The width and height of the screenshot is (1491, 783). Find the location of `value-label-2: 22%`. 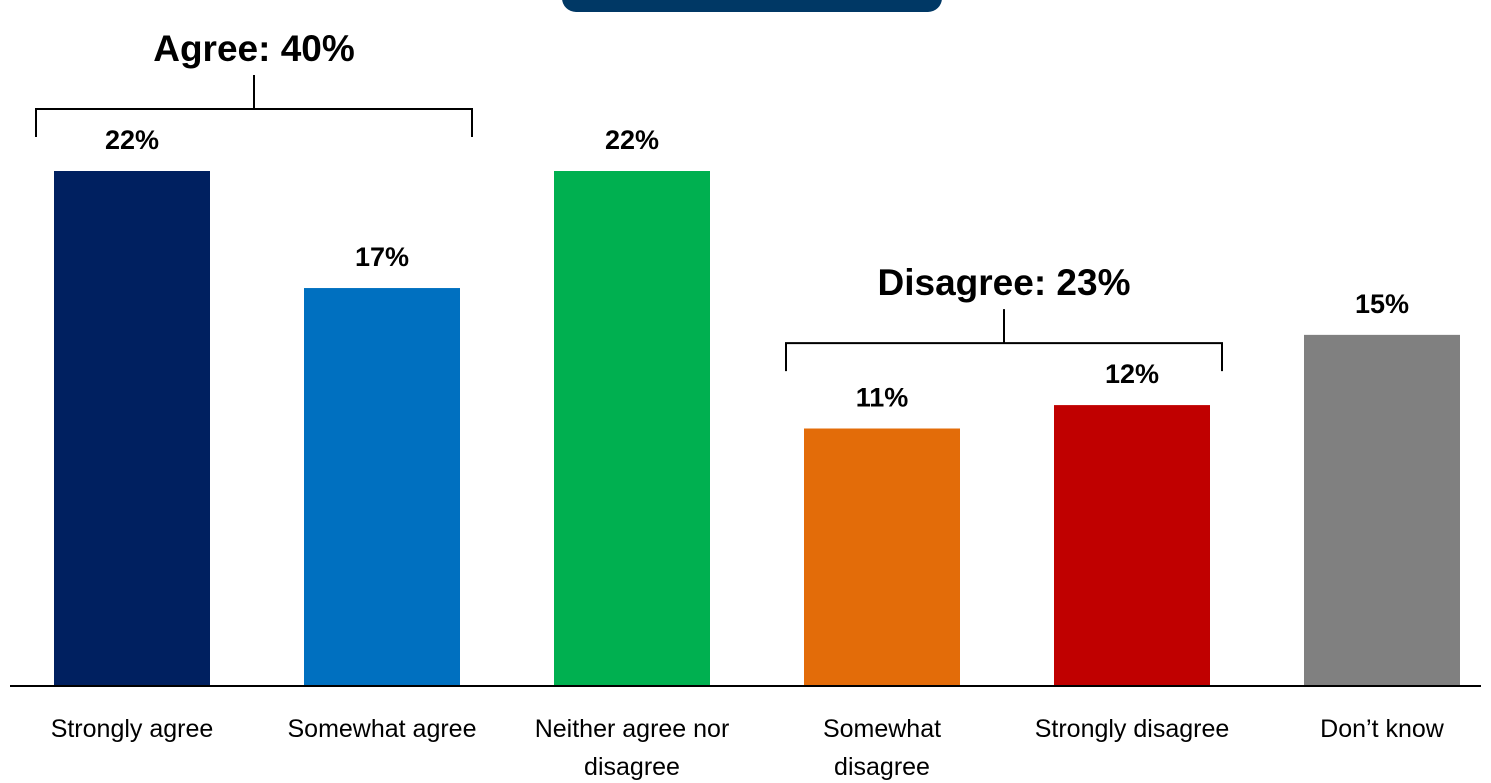

value-label-2: 22% is located at coordinates (632, 140).